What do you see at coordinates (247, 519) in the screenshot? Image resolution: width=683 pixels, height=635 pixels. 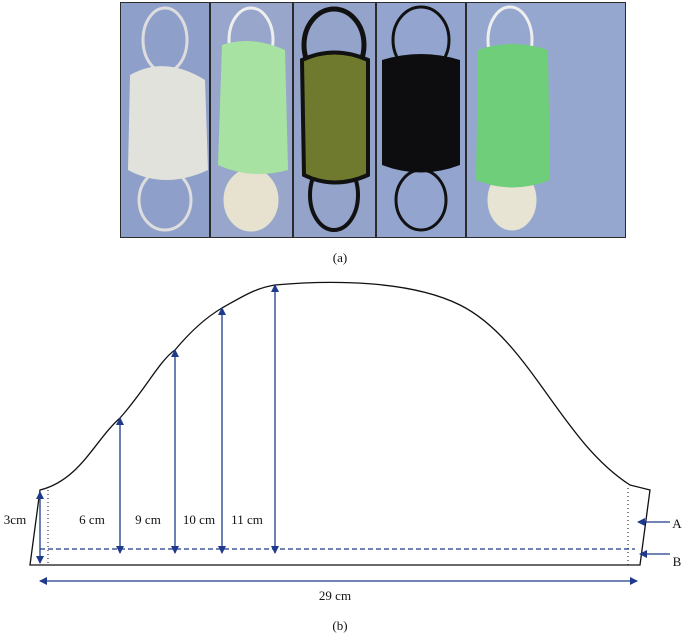 I see `height-label: 11 cm` at bounding box center [247, 519].